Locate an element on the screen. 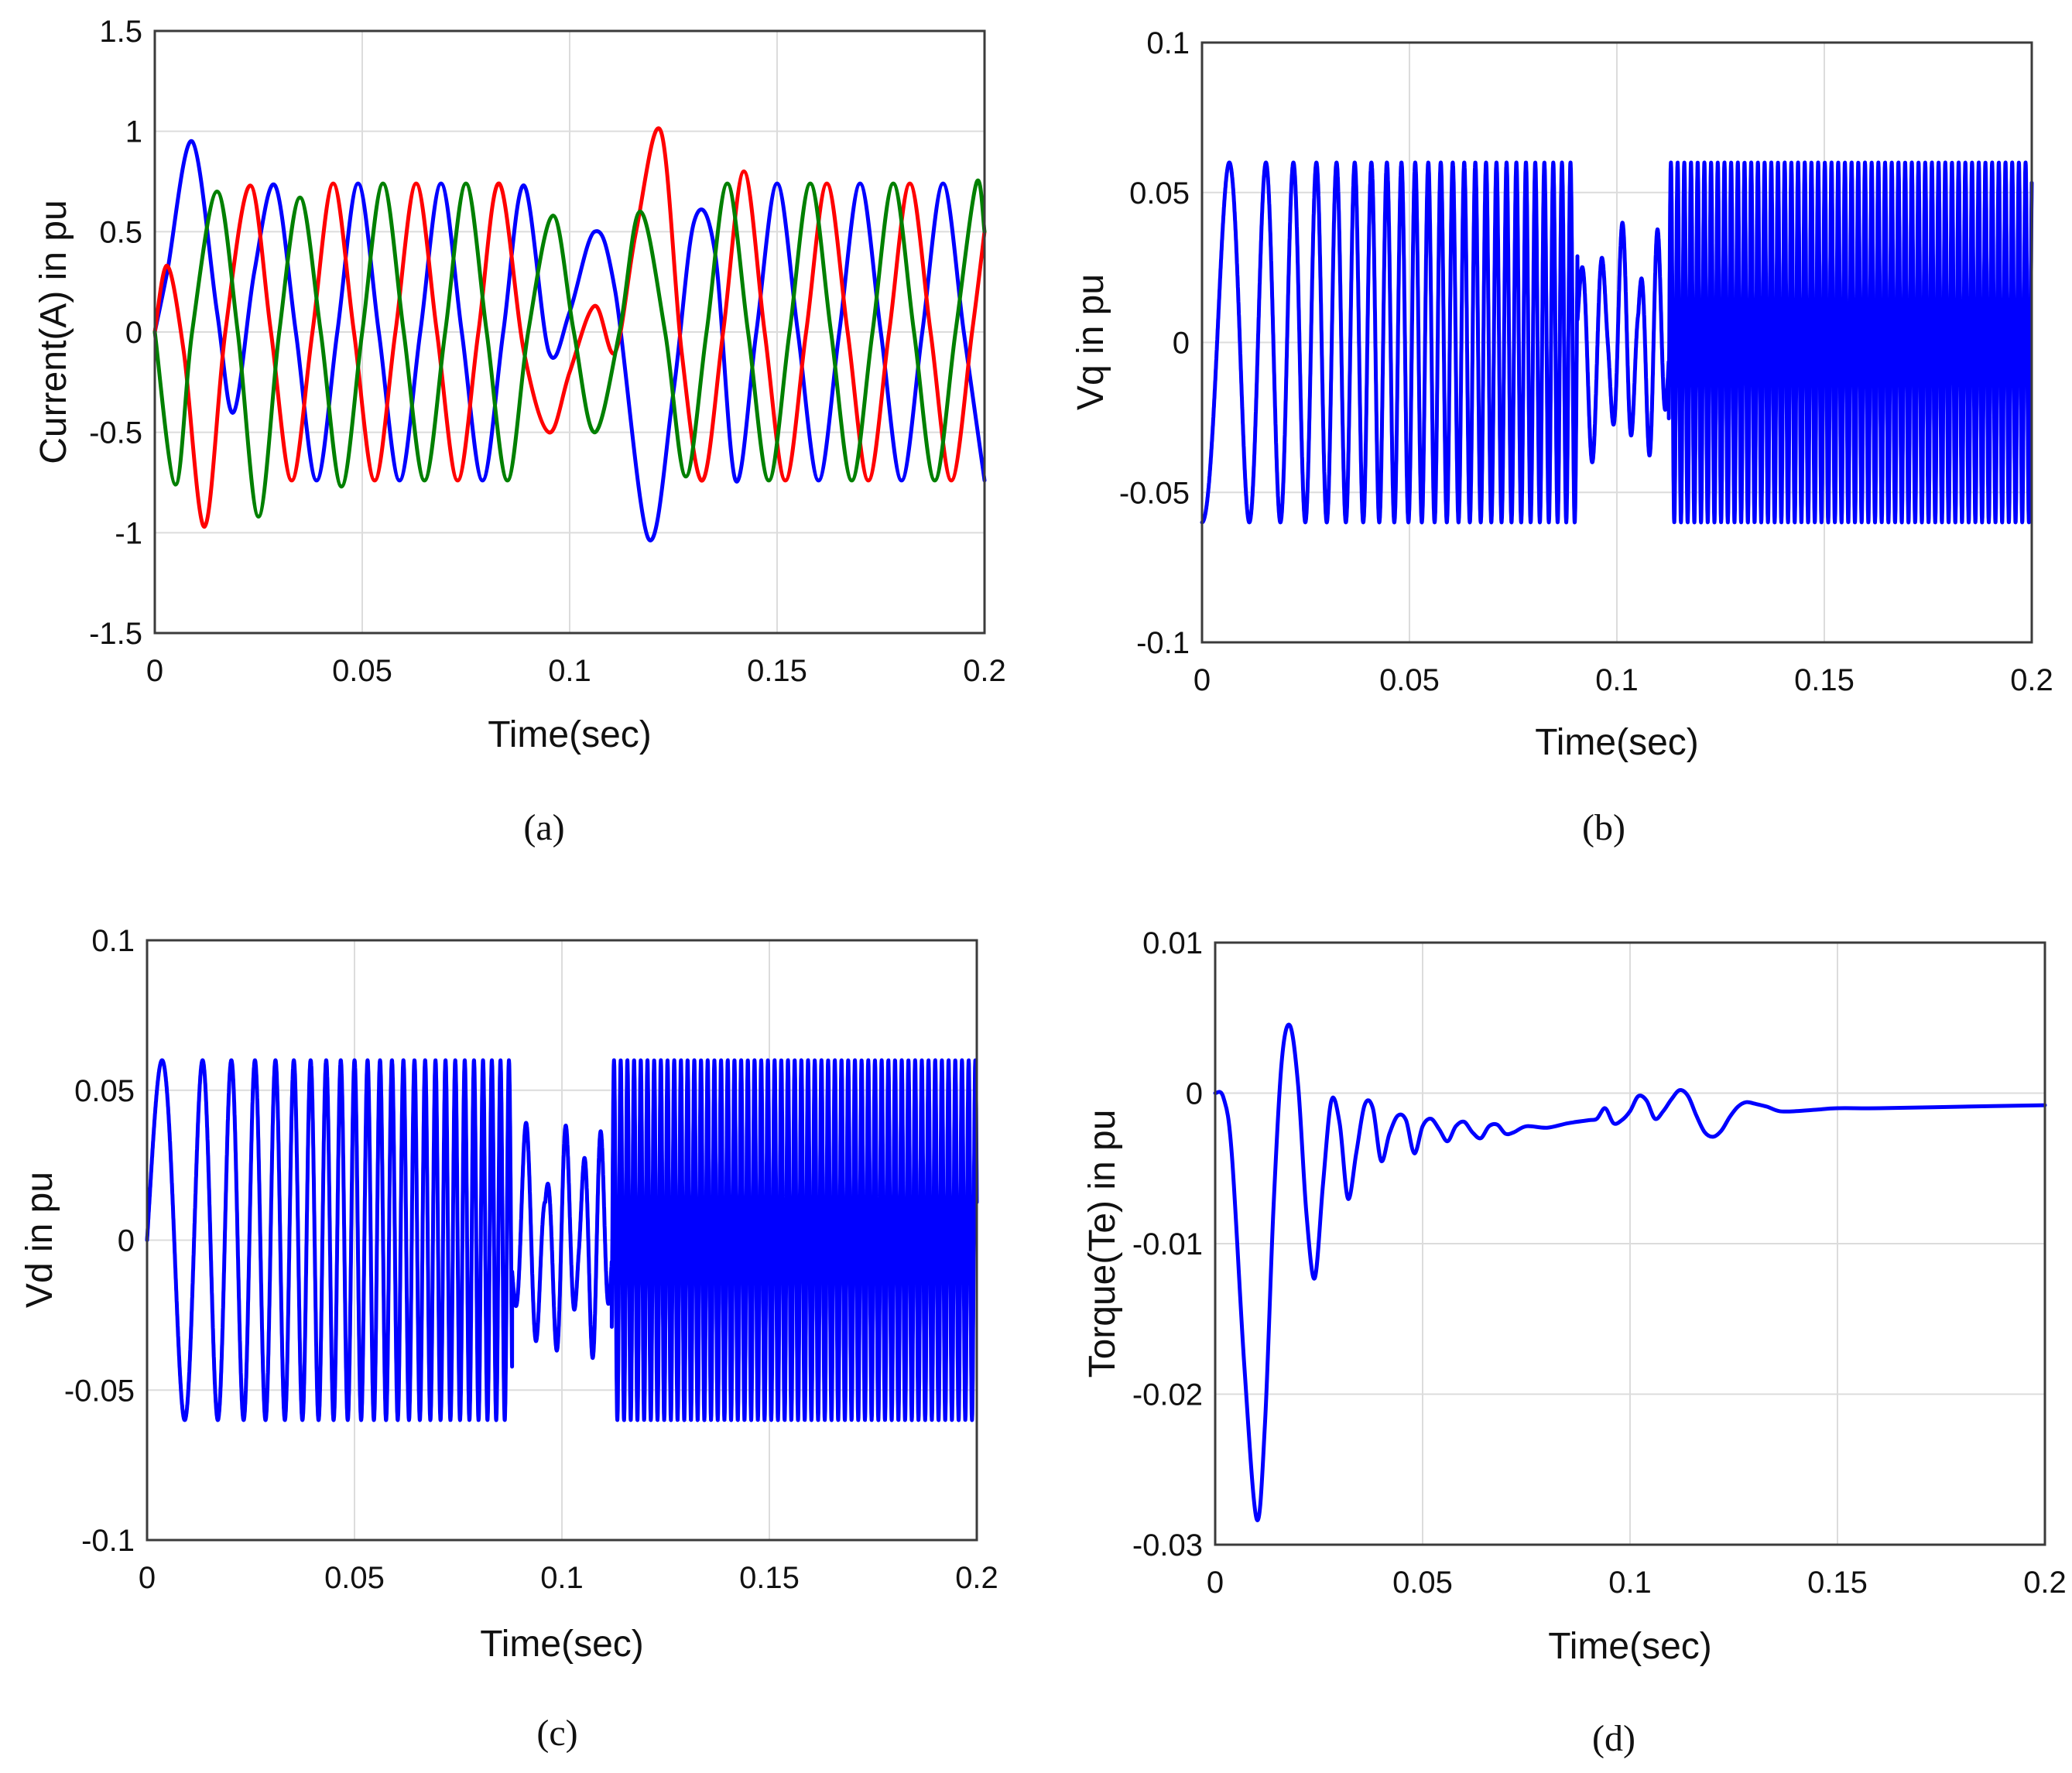 This screenshot has width=2072, height=1773. panel-d-grid is located at coordinates (1630, 1244).